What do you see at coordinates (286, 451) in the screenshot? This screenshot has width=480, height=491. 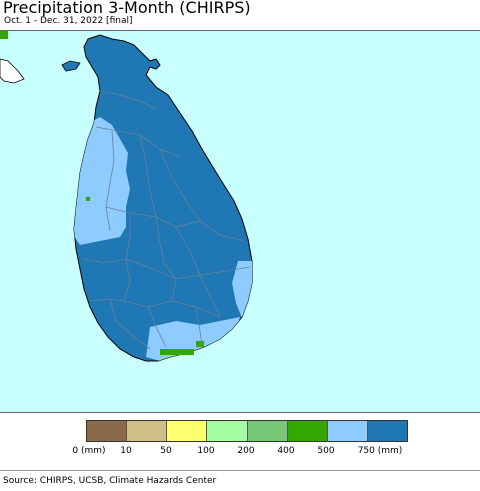 I see `legend-label-5: 400` at bounding box center [286, 451].